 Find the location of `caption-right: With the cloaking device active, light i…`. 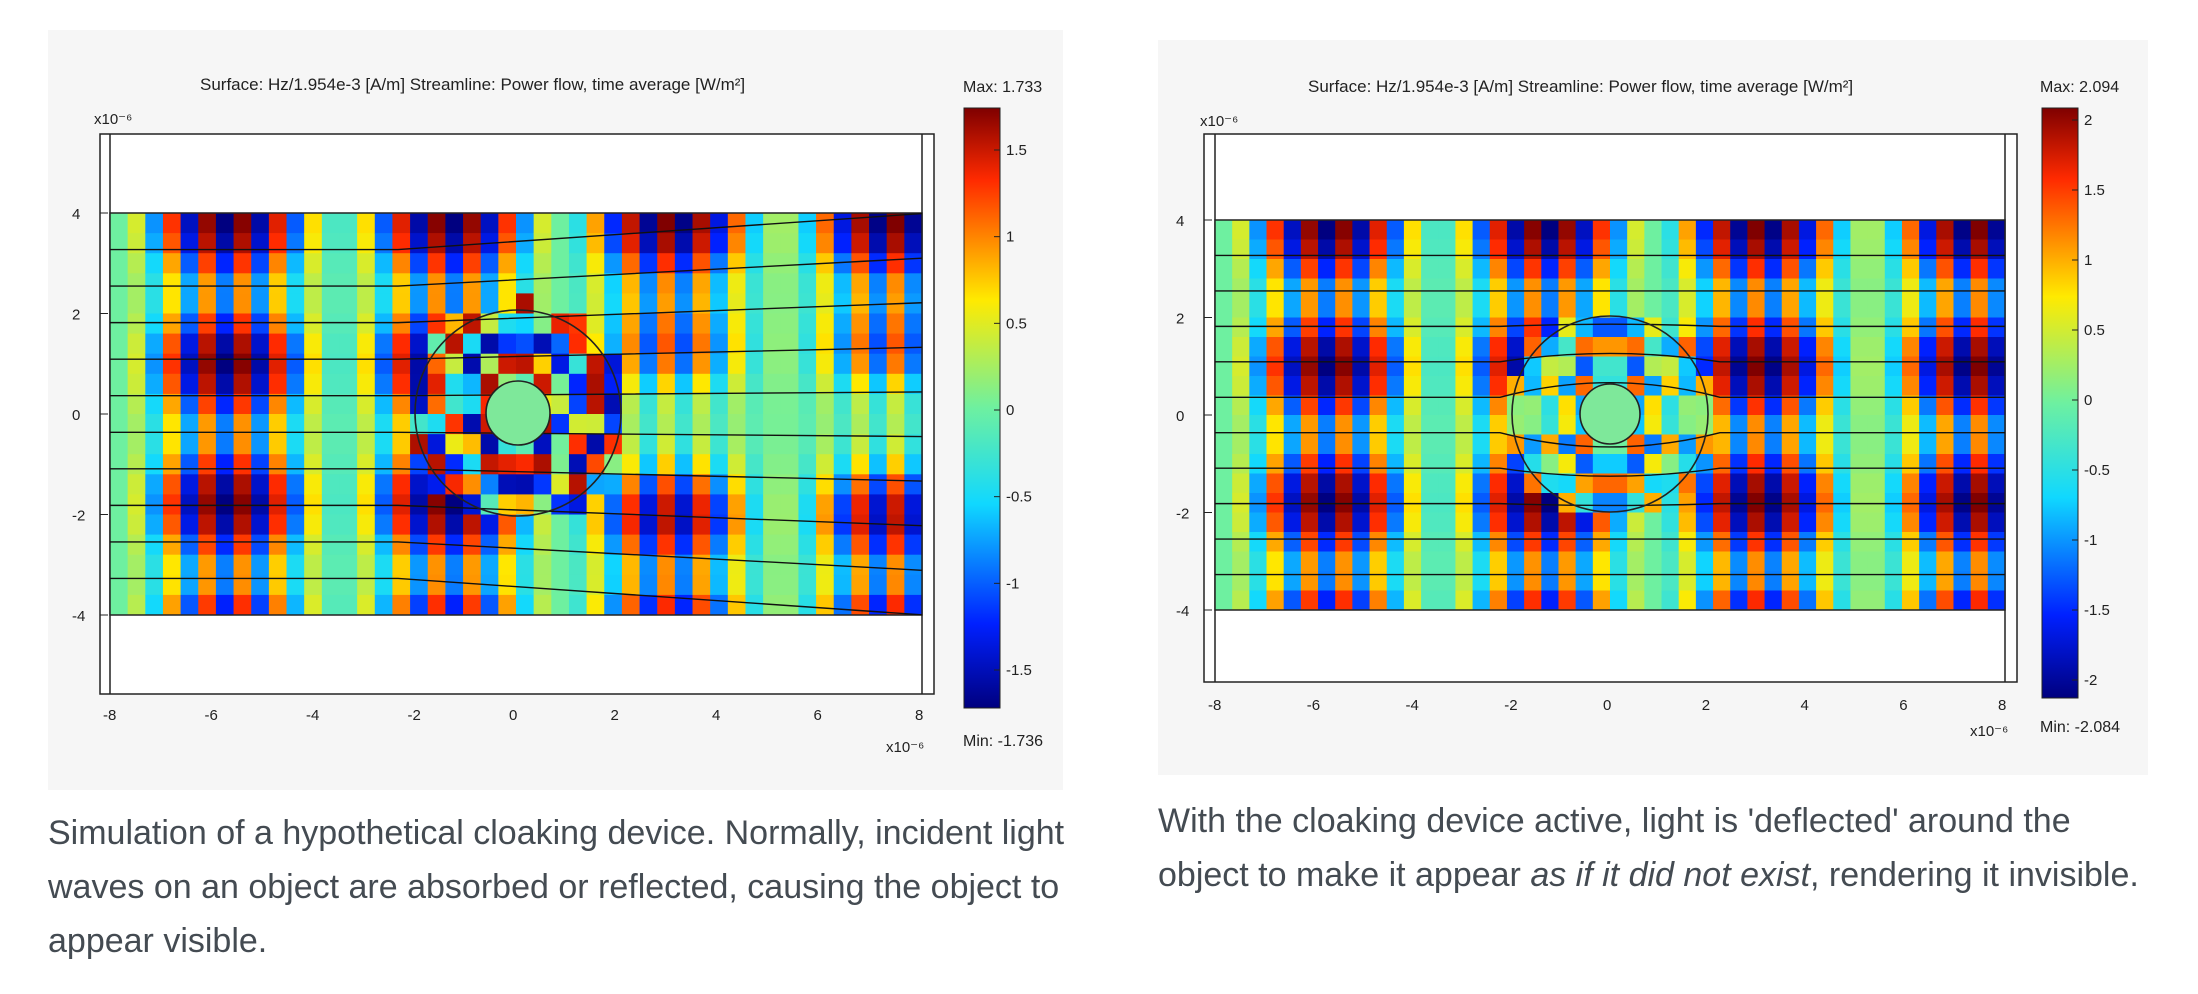

caption-right: With the cloaking device active, light i… is located at coordinates (1663, 848).